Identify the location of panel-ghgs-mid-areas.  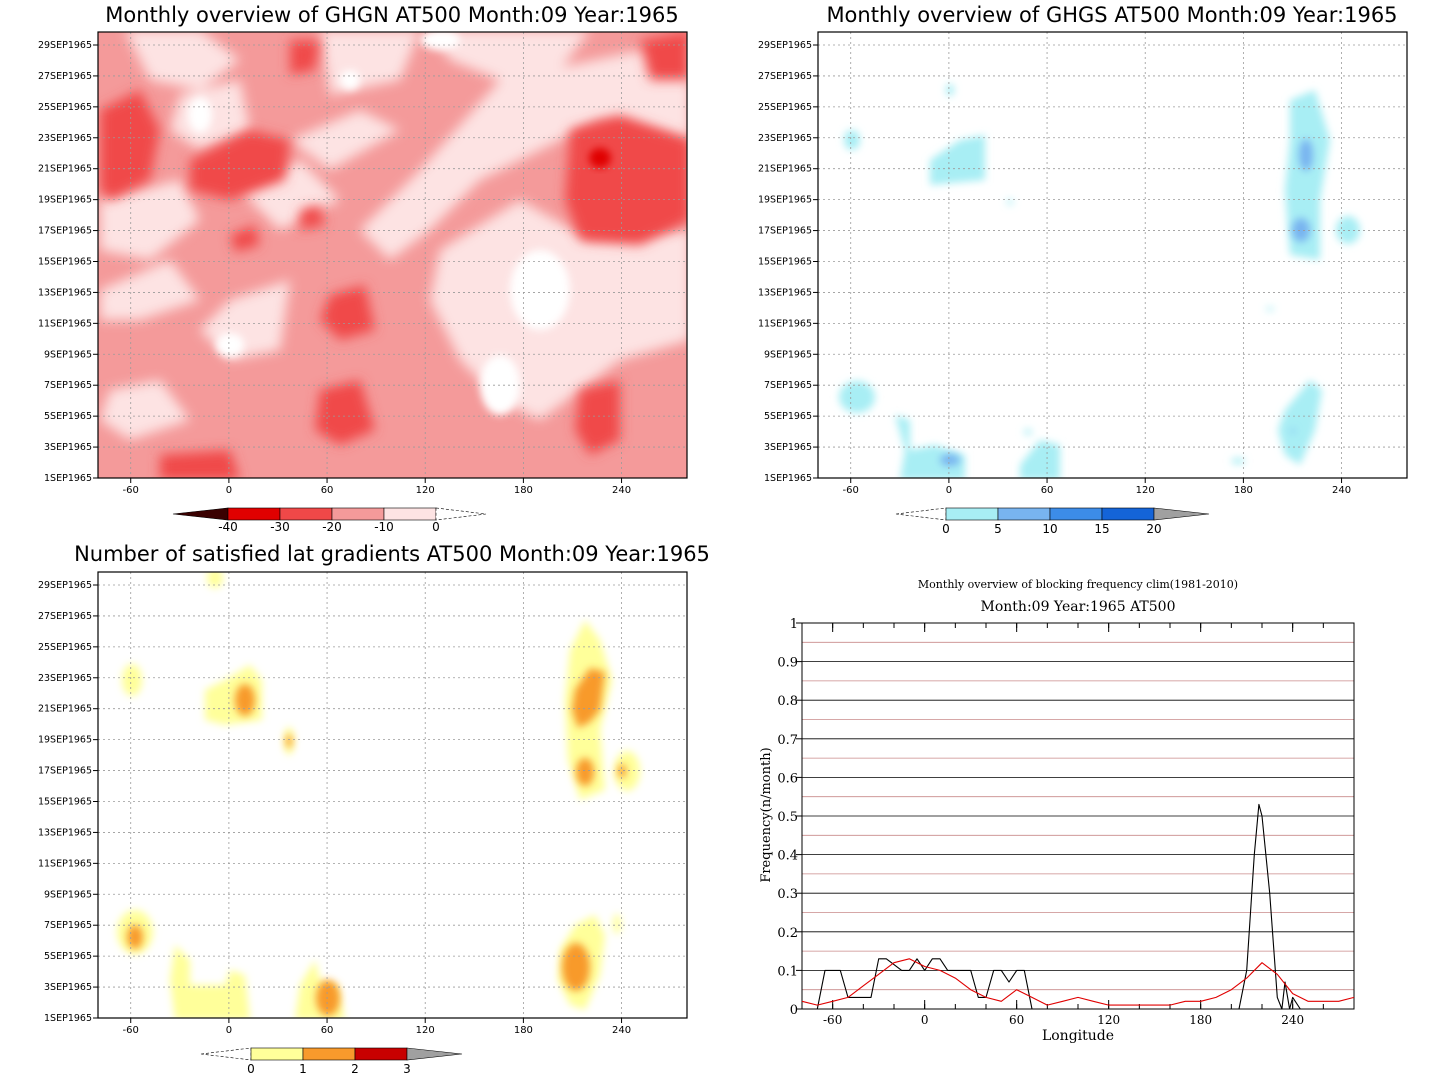
(1126, 302).